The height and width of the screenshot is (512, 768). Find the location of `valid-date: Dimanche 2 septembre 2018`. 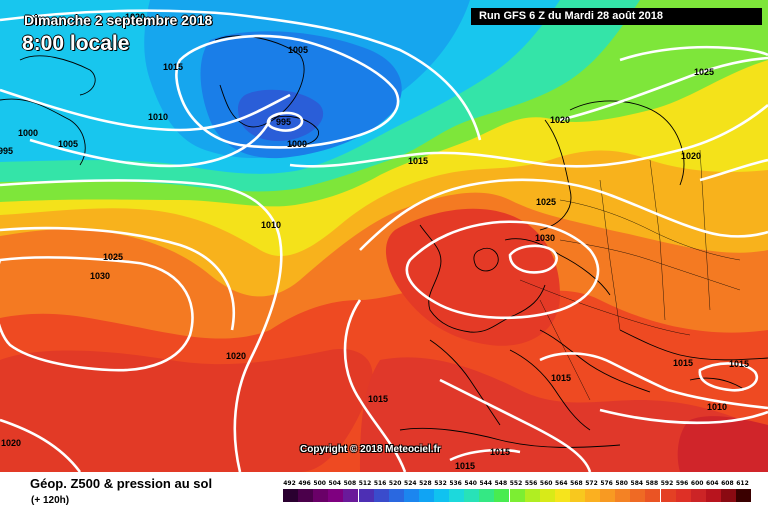

valid-date: Dimanche 2 septembre 2018 is located at coordinates (118, 20).